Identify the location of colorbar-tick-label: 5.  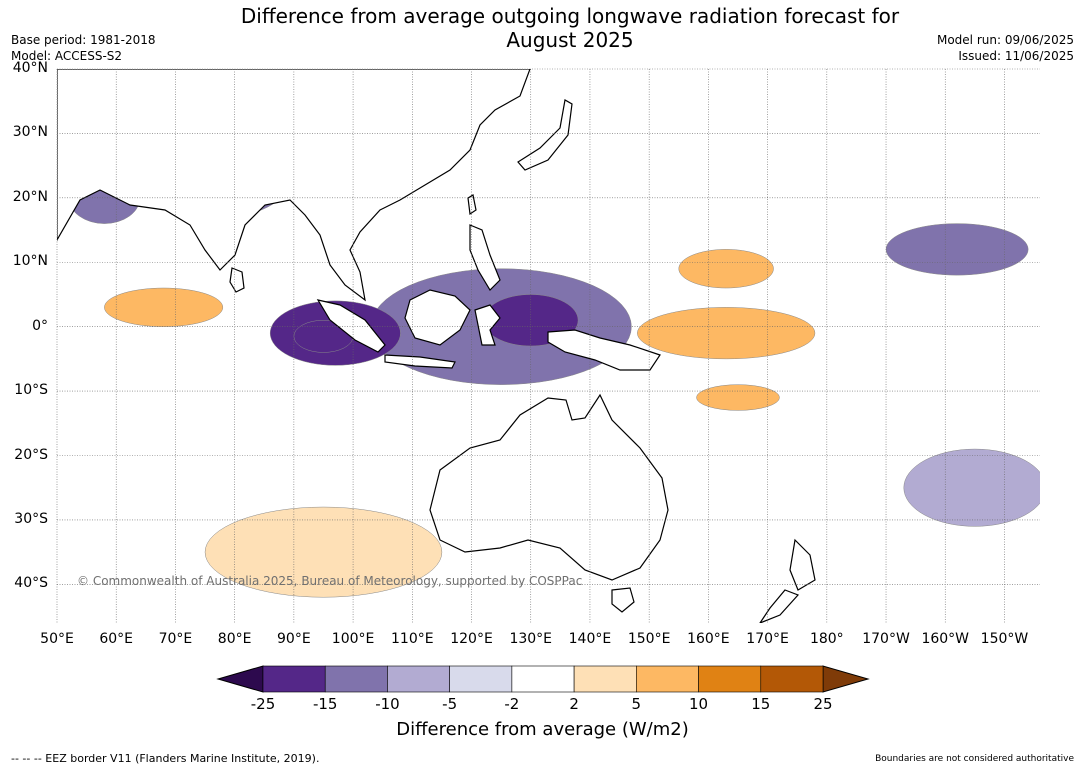
(636, 704).